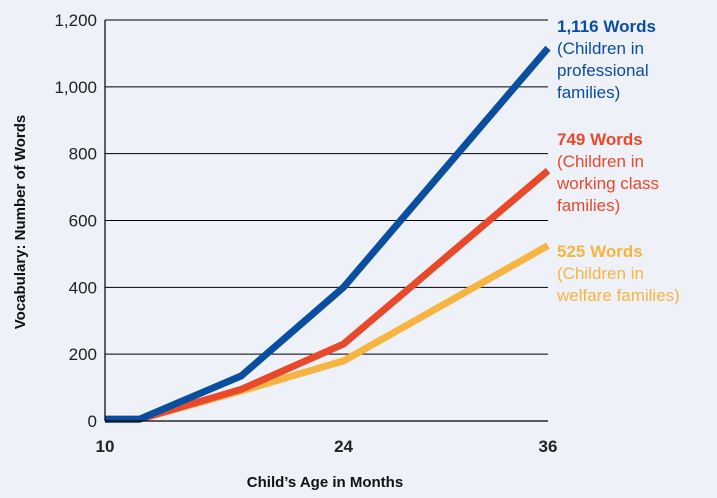 The width and height of the screenshot is (717, 498). I want to click on y-tick-label: 0, so click(92, 421).